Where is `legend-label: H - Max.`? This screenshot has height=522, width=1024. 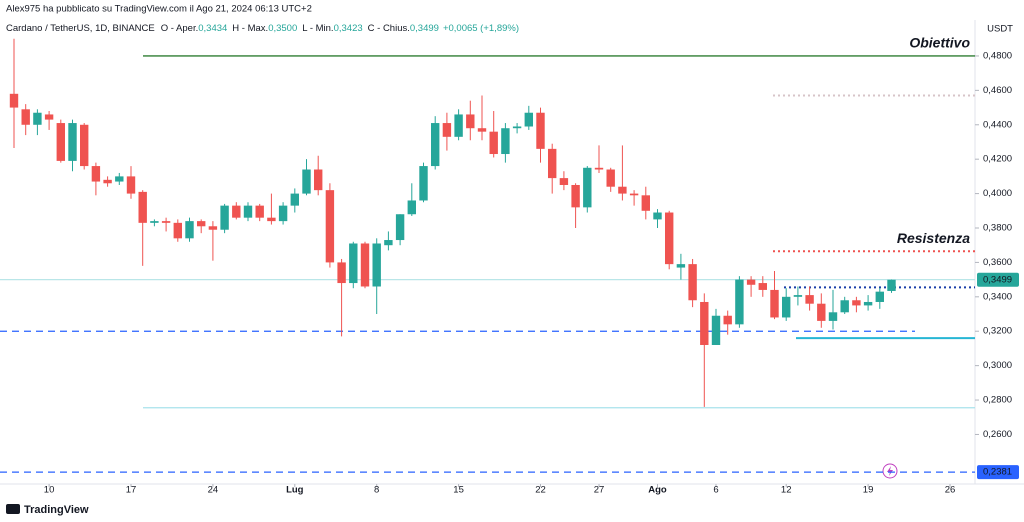 legend-label: H - Max. is located at coordinates (250, 28).